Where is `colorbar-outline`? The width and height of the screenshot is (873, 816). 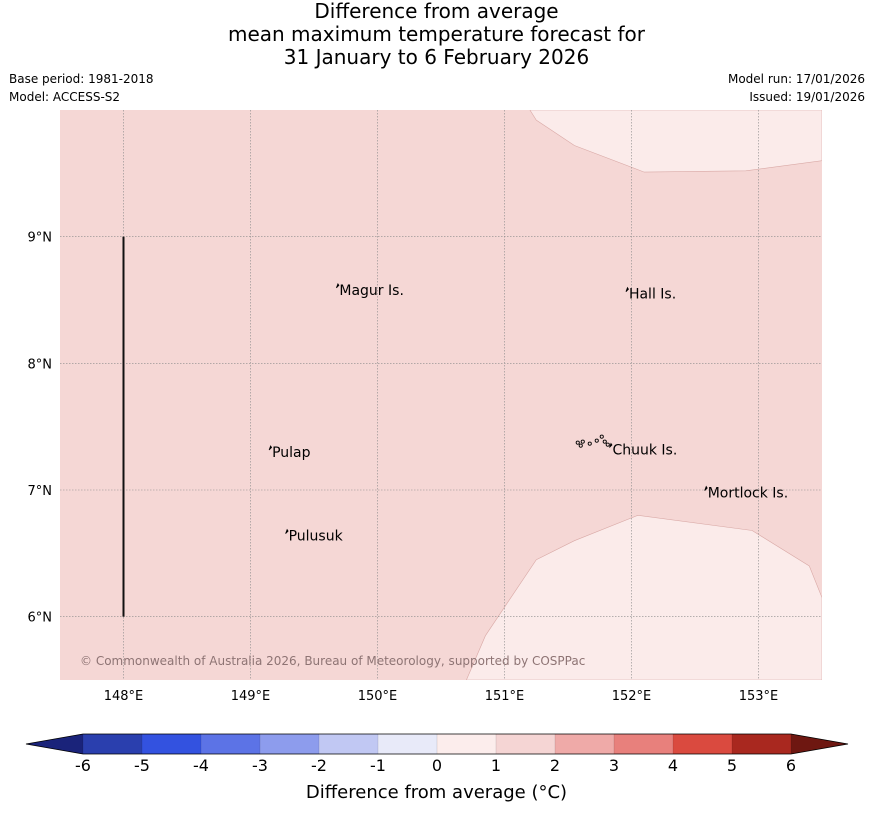 colorbar-outline is located at coordinates (437, 744).